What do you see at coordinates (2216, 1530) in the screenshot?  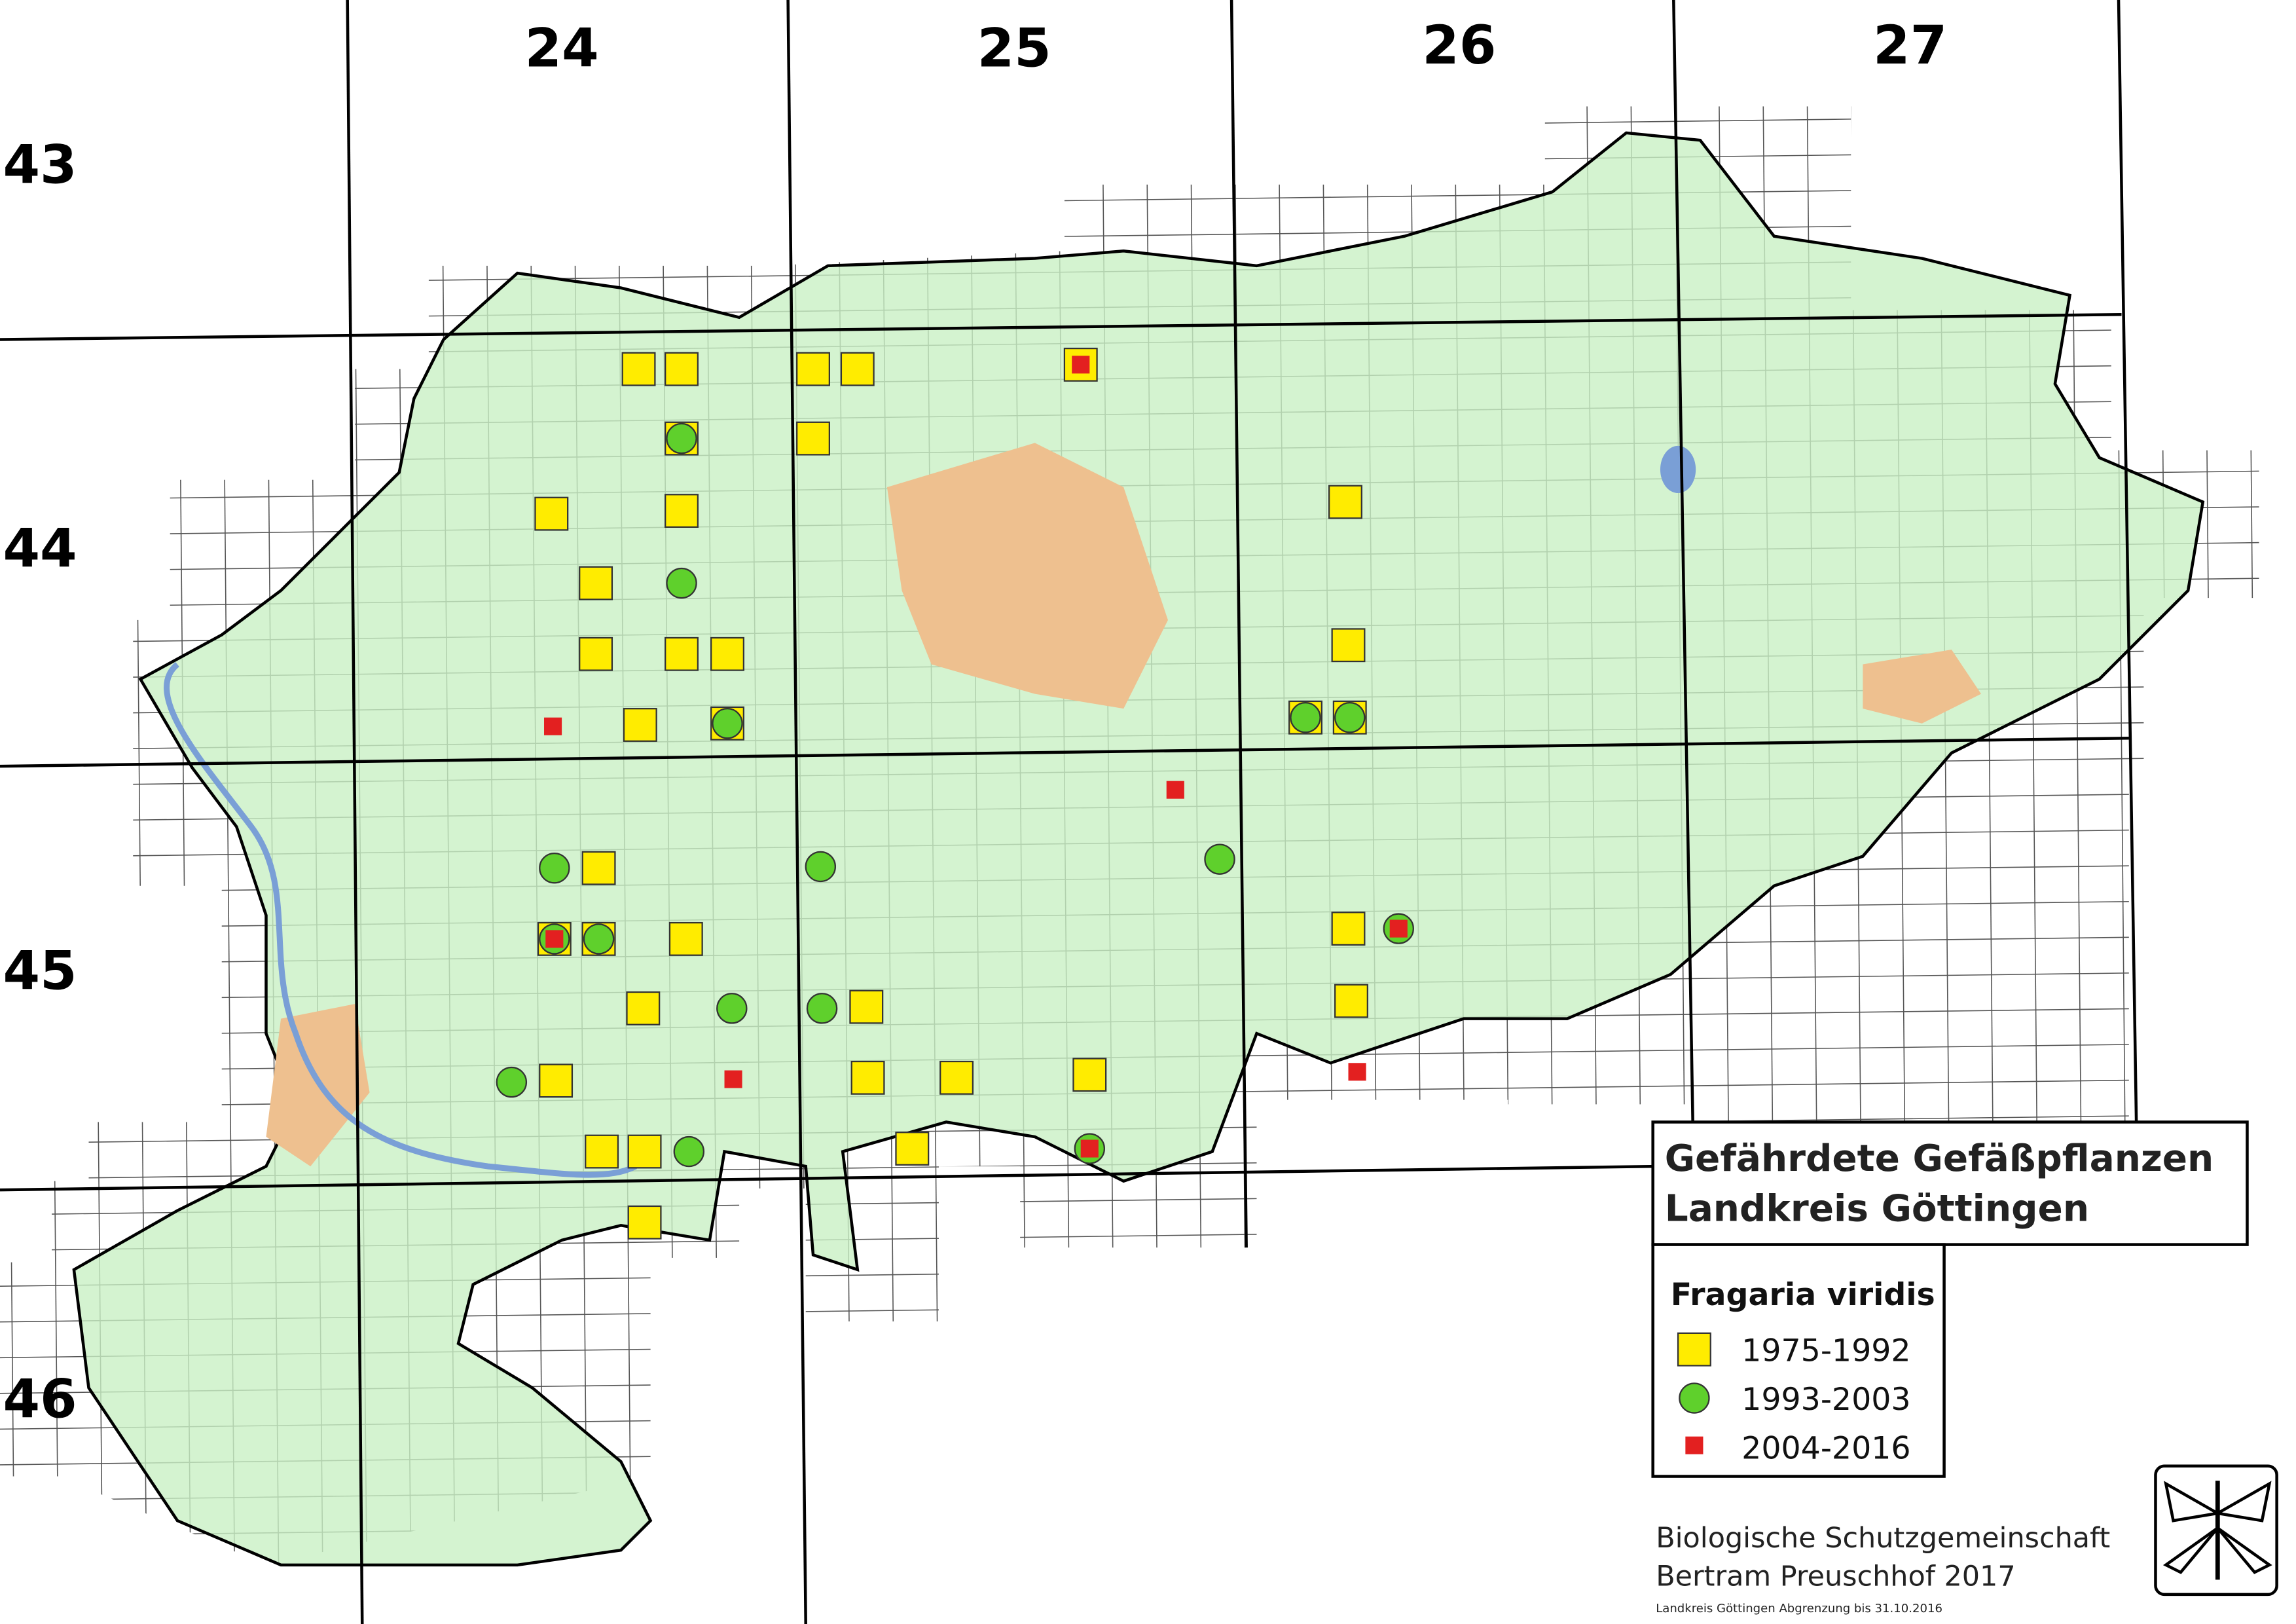 I see `logo` at bounding box center [2216, 1530].